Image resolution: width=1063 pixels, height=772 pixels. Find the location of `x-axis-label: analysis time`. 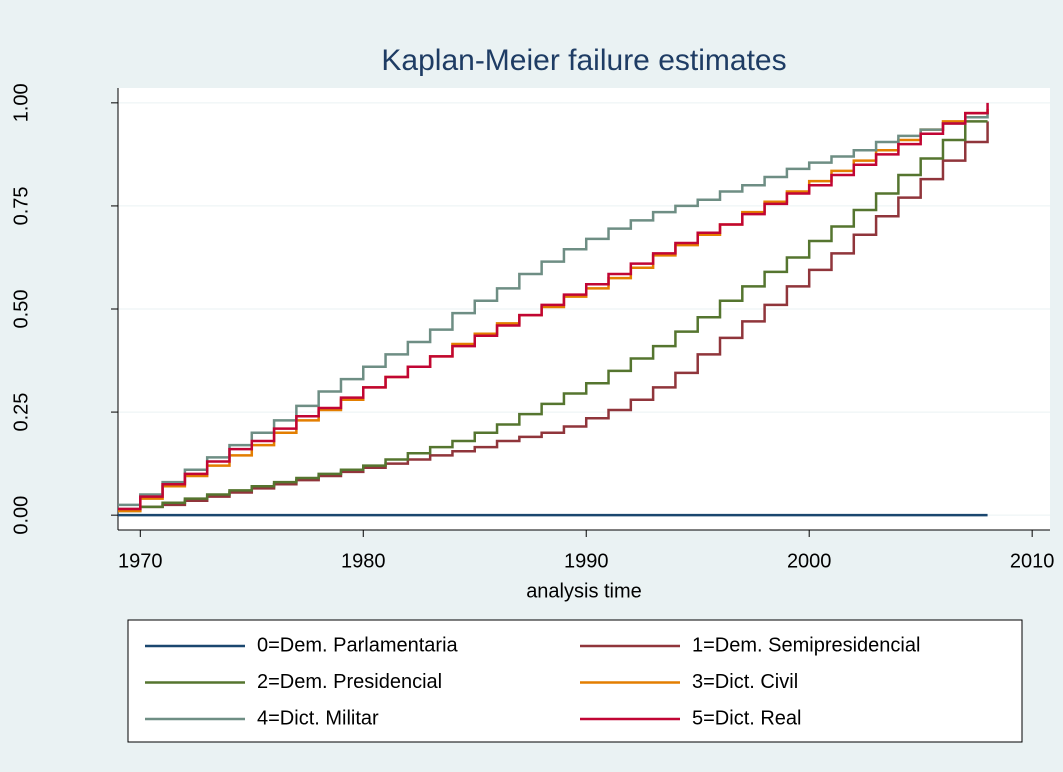

x-axis-label: analysis time is located at coordinates (584, 591).